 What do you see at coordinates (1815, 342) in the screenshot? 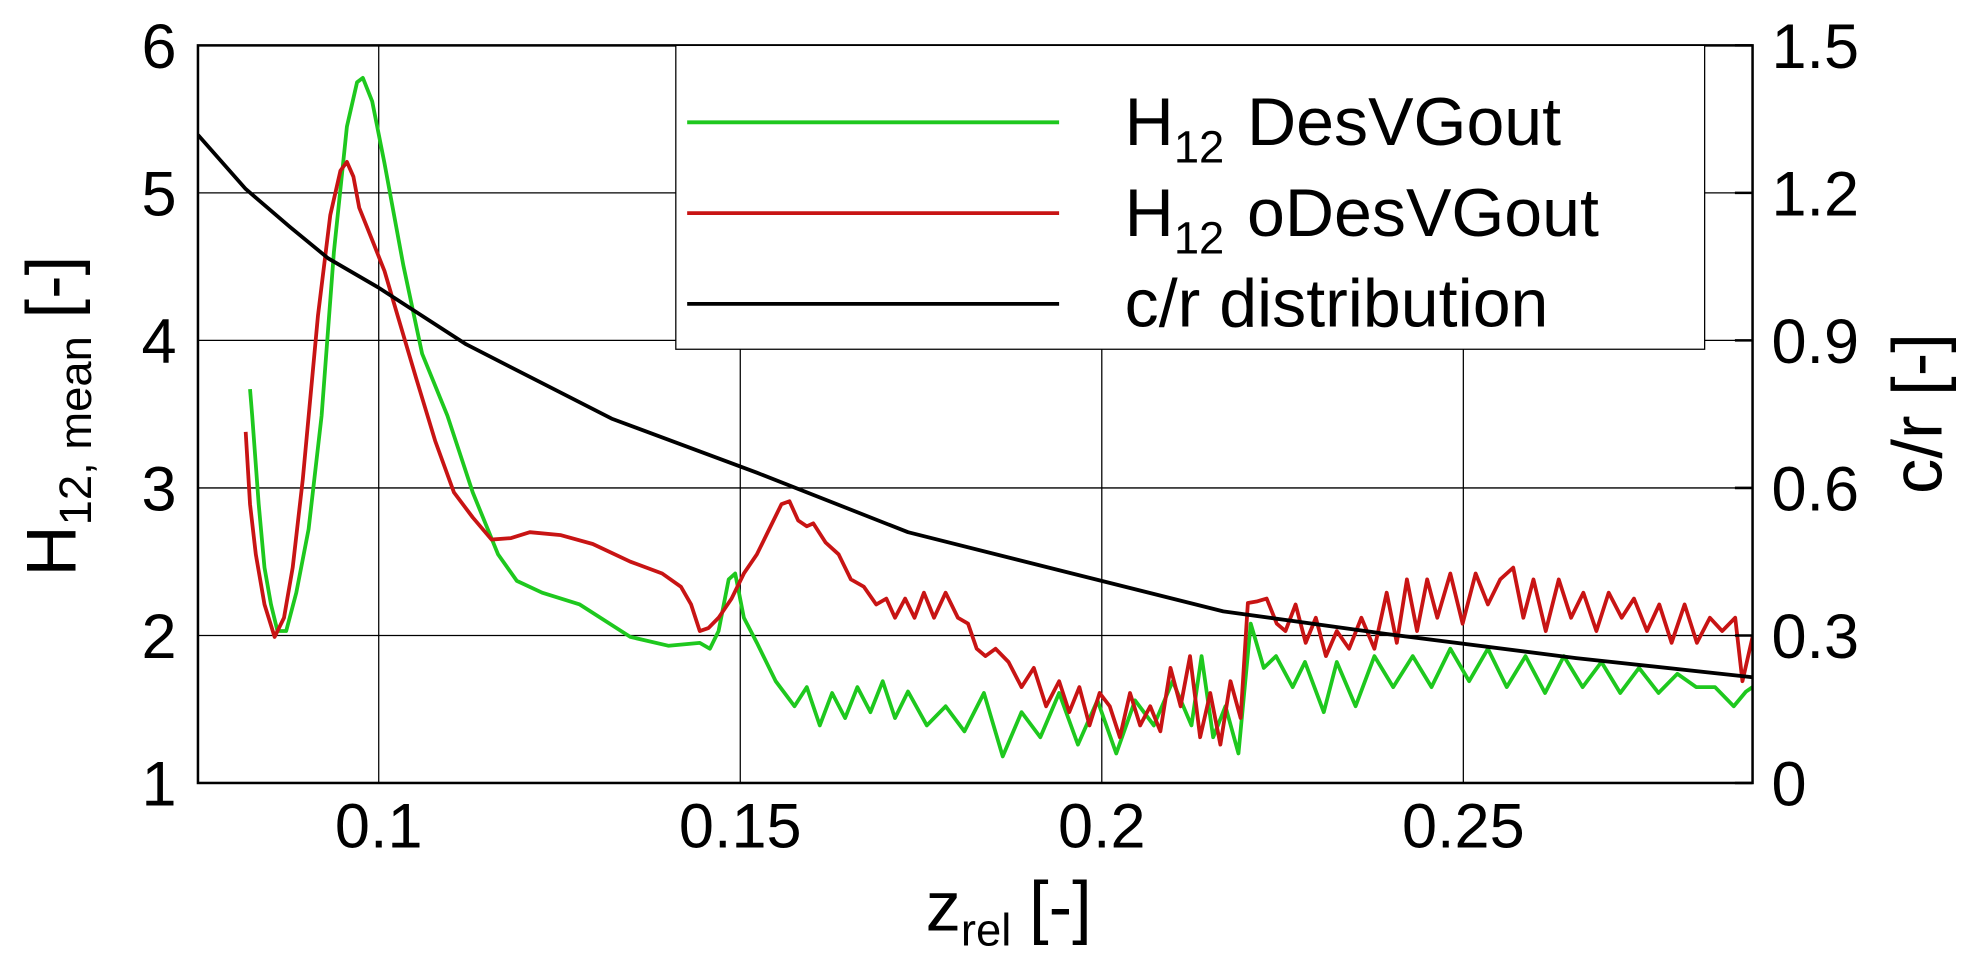
I see `y2-tick-label: 0.9` at bounding box center [1815, 342].